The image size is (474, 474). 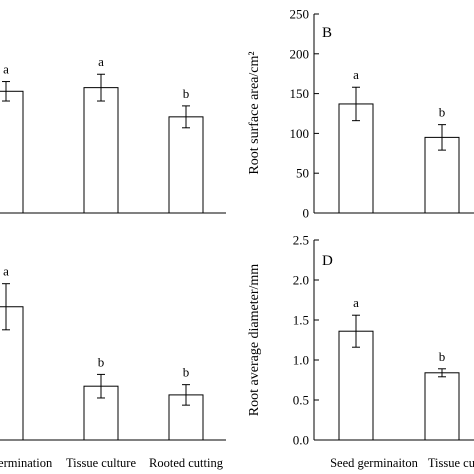 What do you see at coordinates (451, 463) in the screenshot?
I see `category-label: Tissue cultu` at bounding box center [451, 463].